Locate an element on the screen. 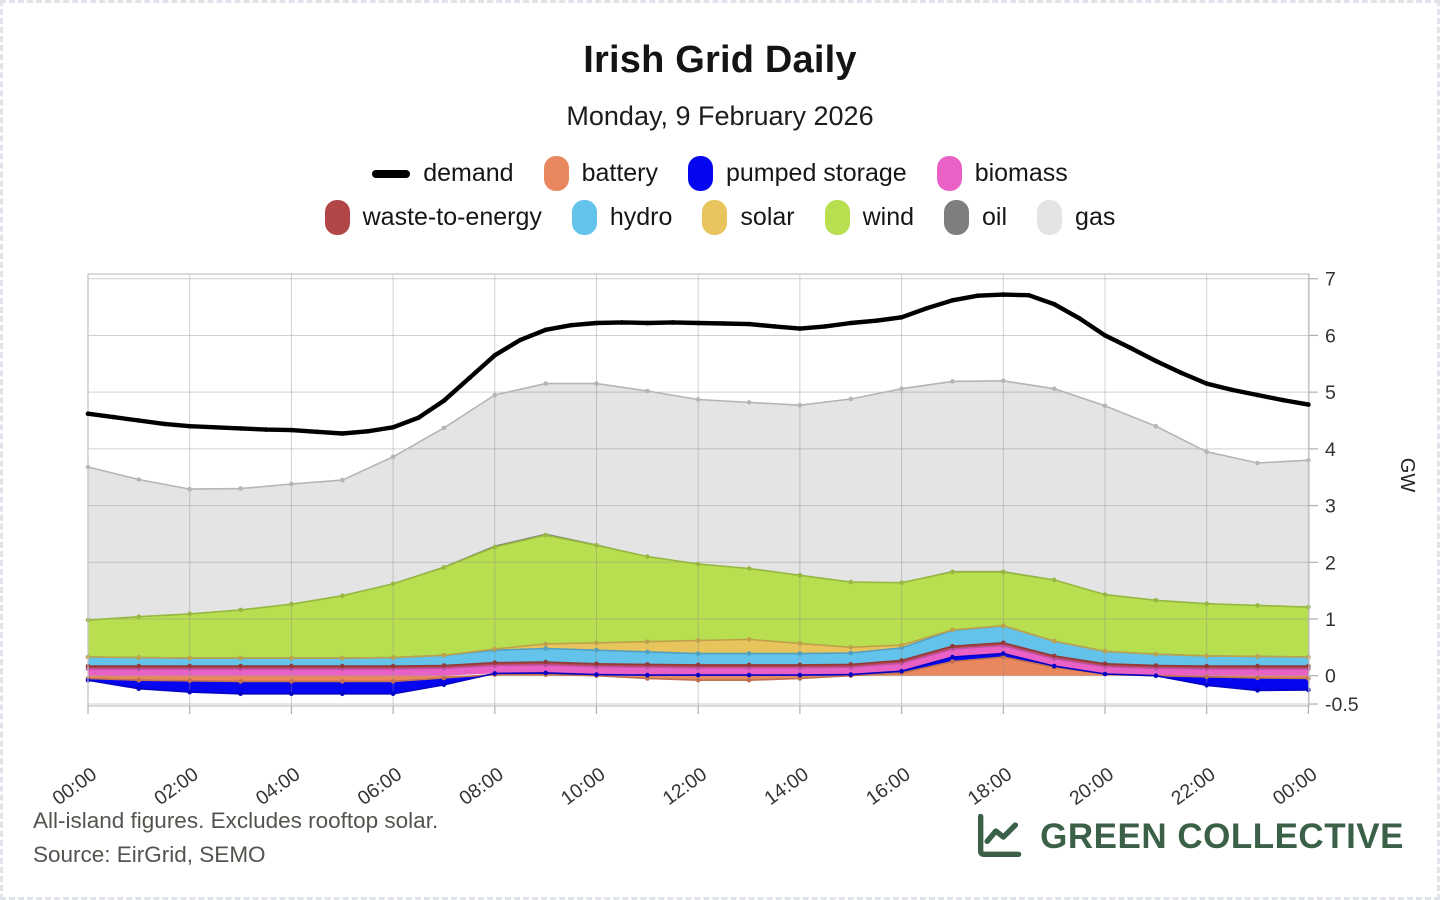  legend-swatch-biomass is located at coordinates (949, 173).